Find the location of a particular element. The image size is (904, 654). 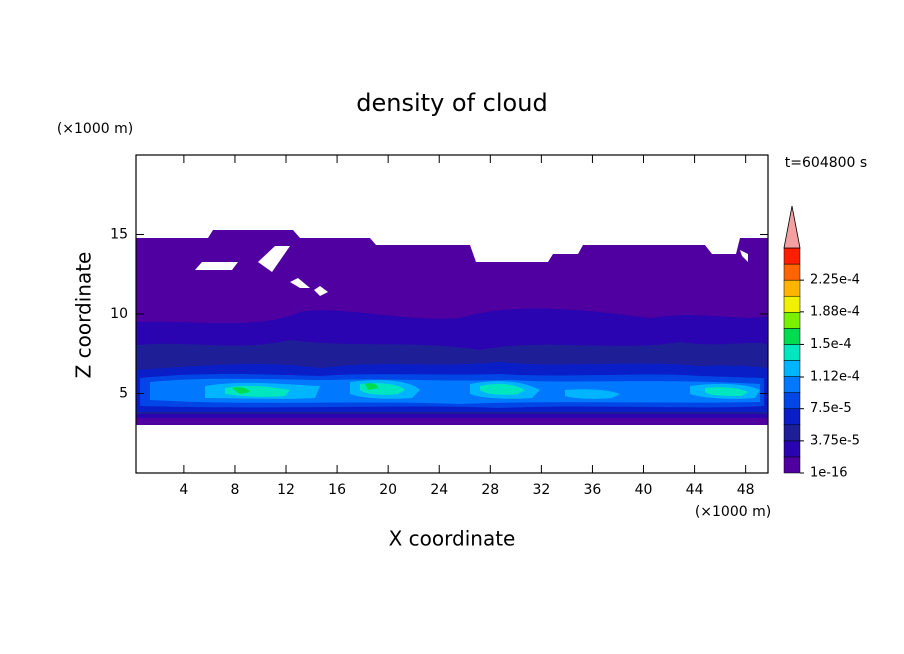

x-tick-label: 4 is located at coordinates (183, 490).